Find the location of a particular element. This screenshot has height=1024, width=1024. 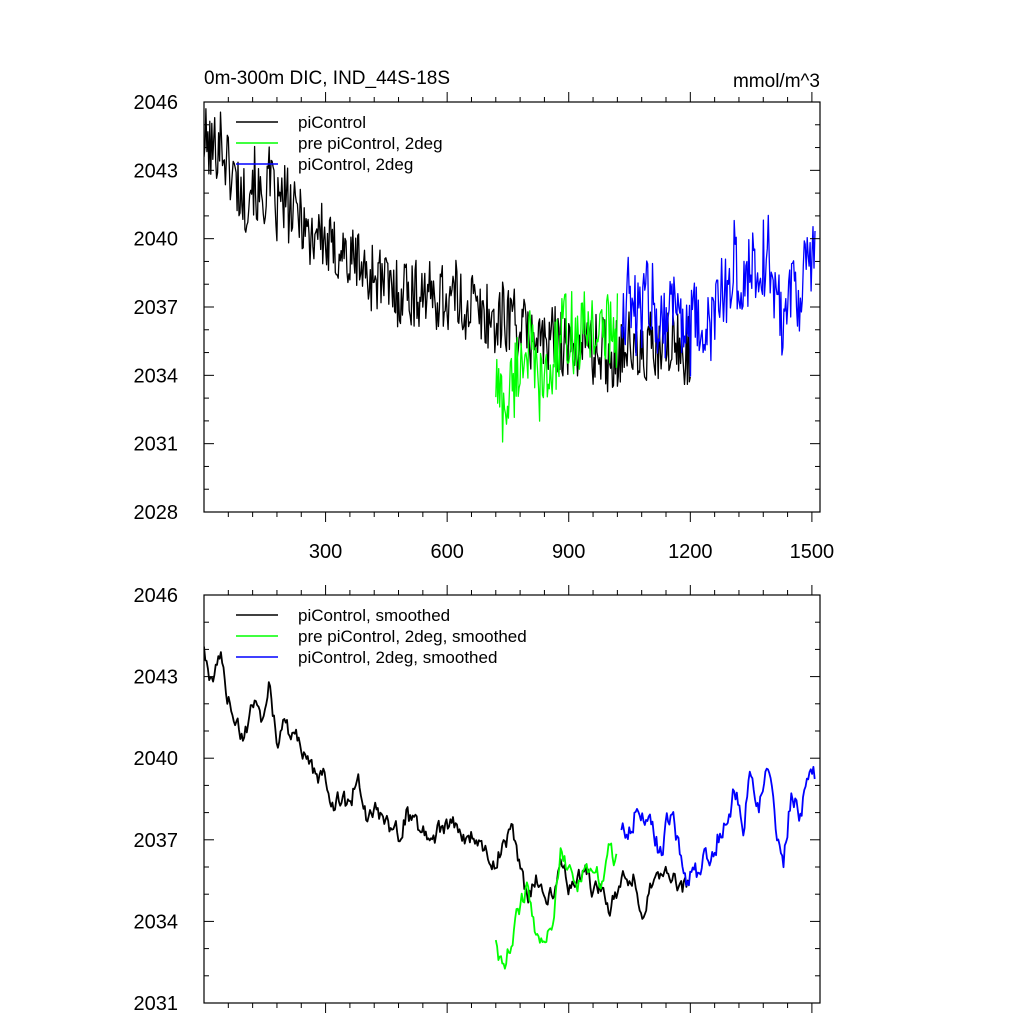

x-tick-label: 300 is located at coordinates (325, 552).